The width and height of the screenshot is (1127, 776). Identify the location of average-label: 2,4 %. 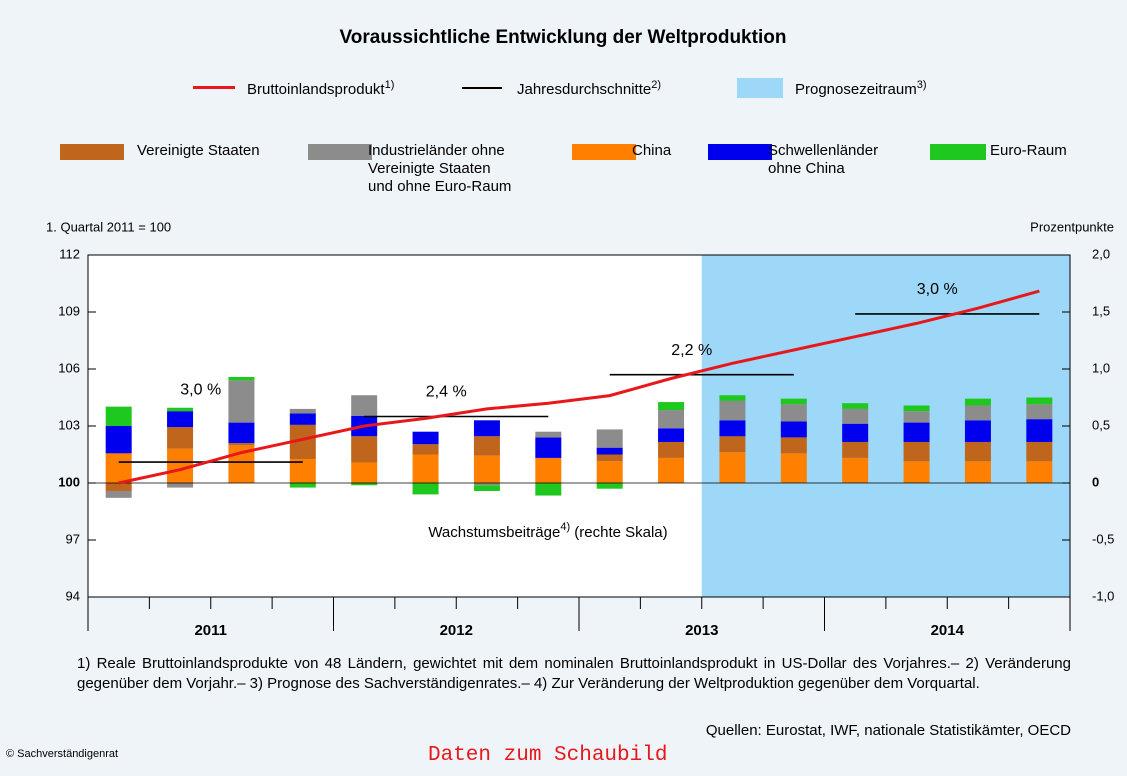
(446, 392).